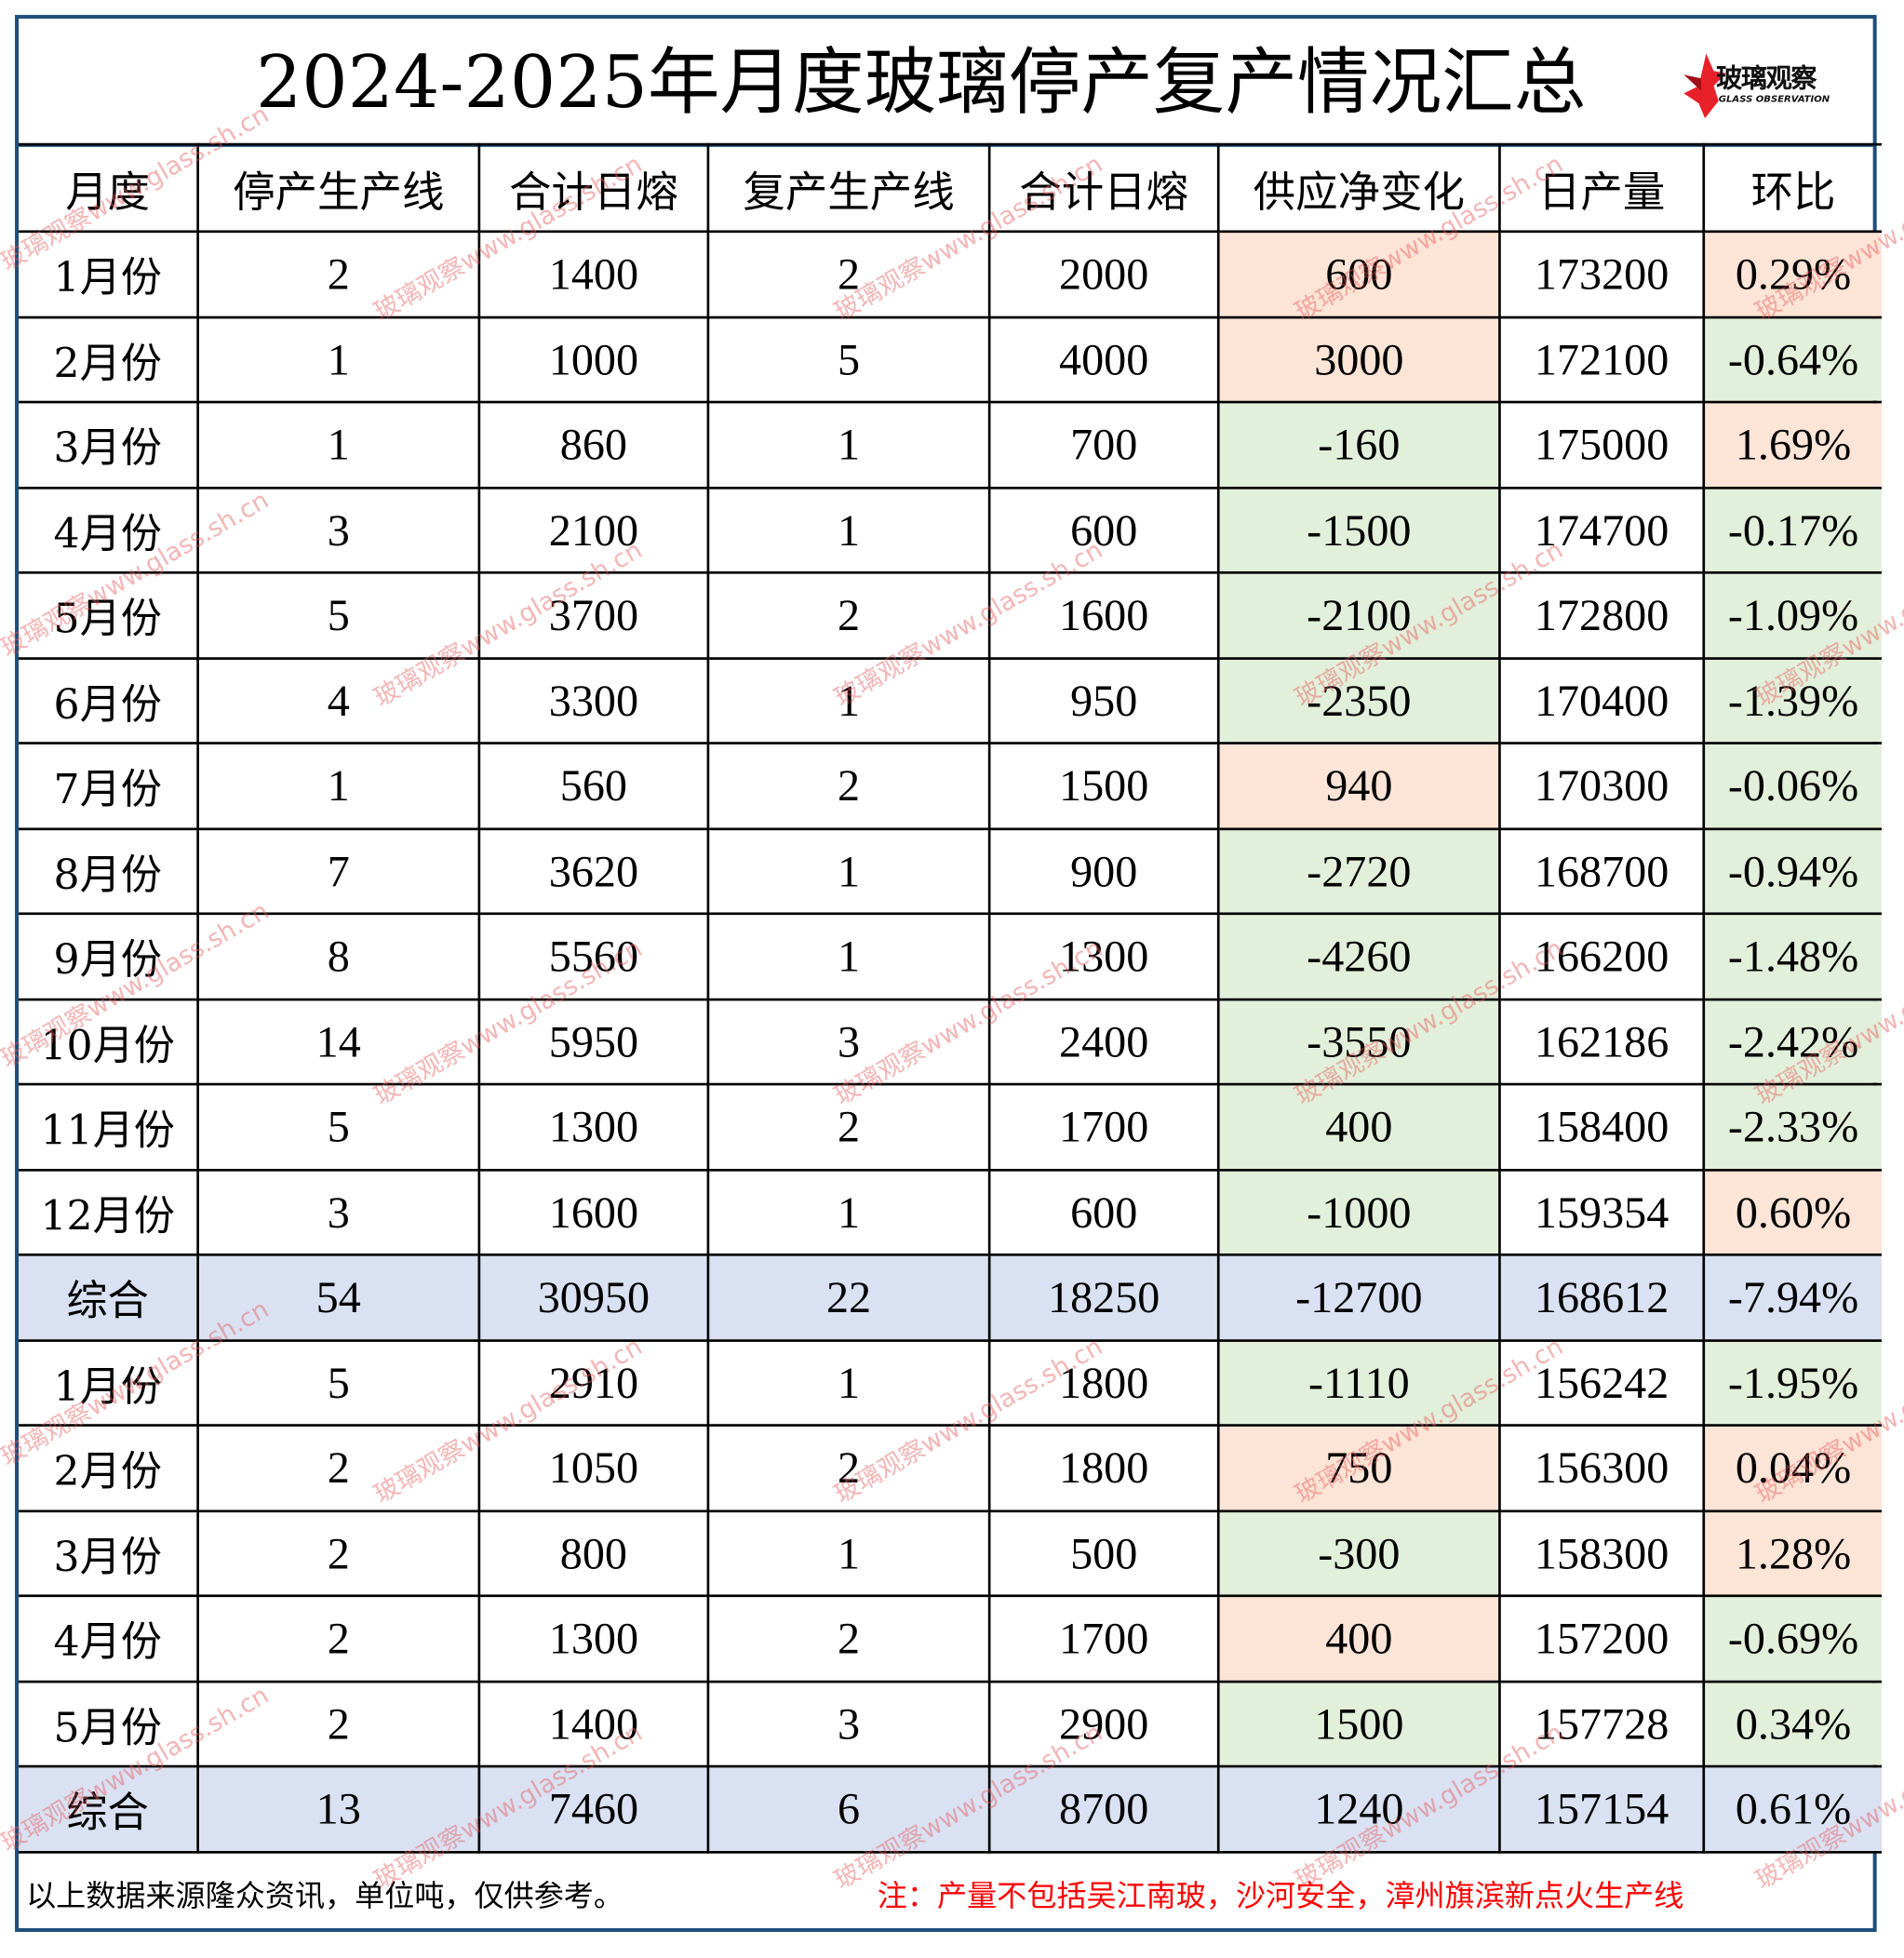  Describe the element at coordinates (109, 1127) in the screenshot. I see `cell-month: 11月份` at that location.